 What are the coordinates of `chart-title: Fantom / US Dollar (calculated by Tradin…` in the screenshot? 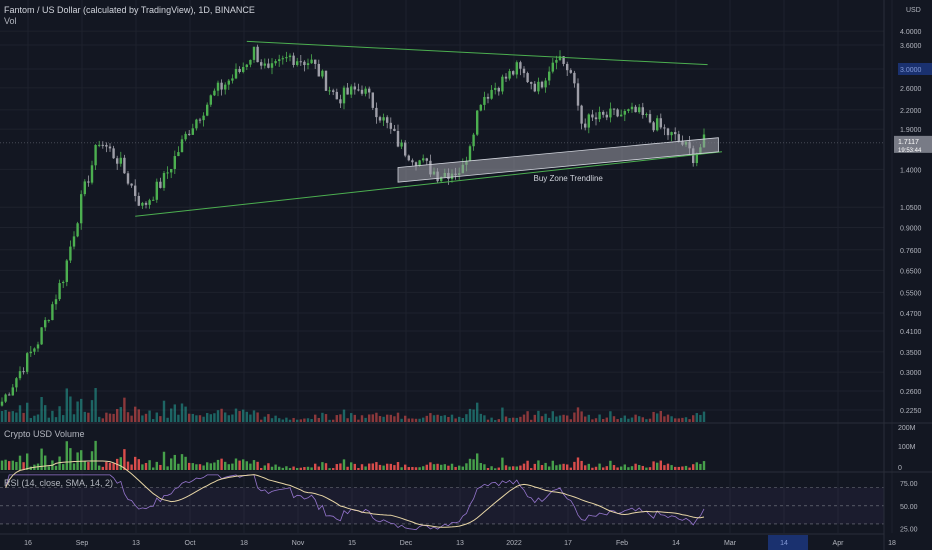 It's located at (129, 10).